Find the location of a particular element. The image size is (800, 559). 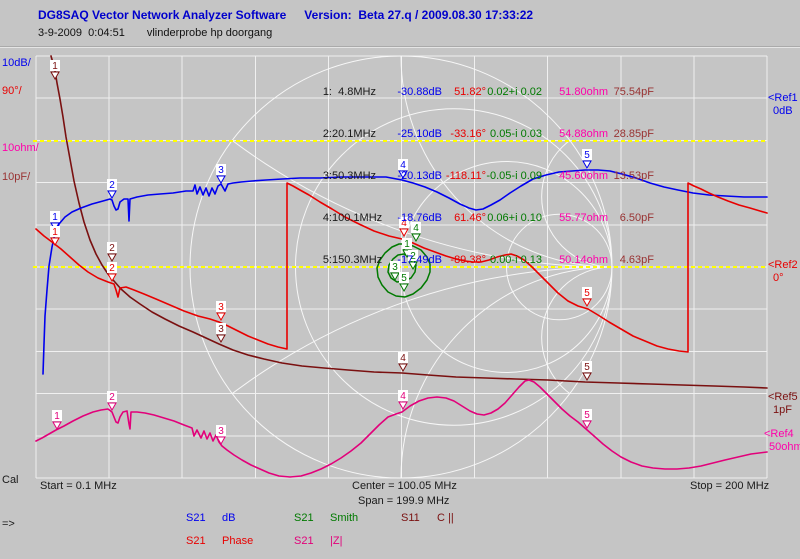

cal-status: Cal is located at coordinates (10, 480).